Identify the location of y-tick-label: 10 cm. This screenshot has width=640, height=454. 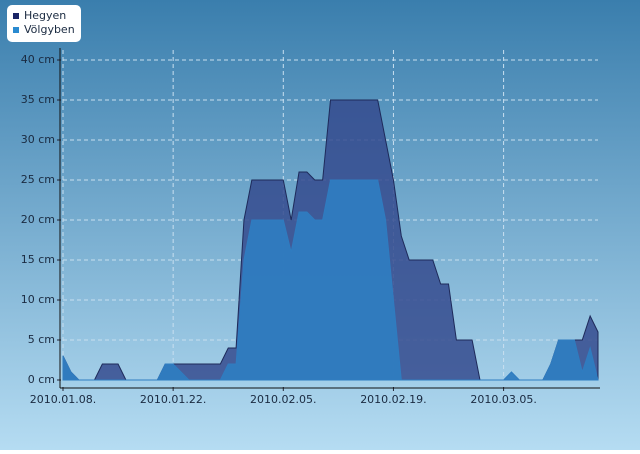
(38, 299).